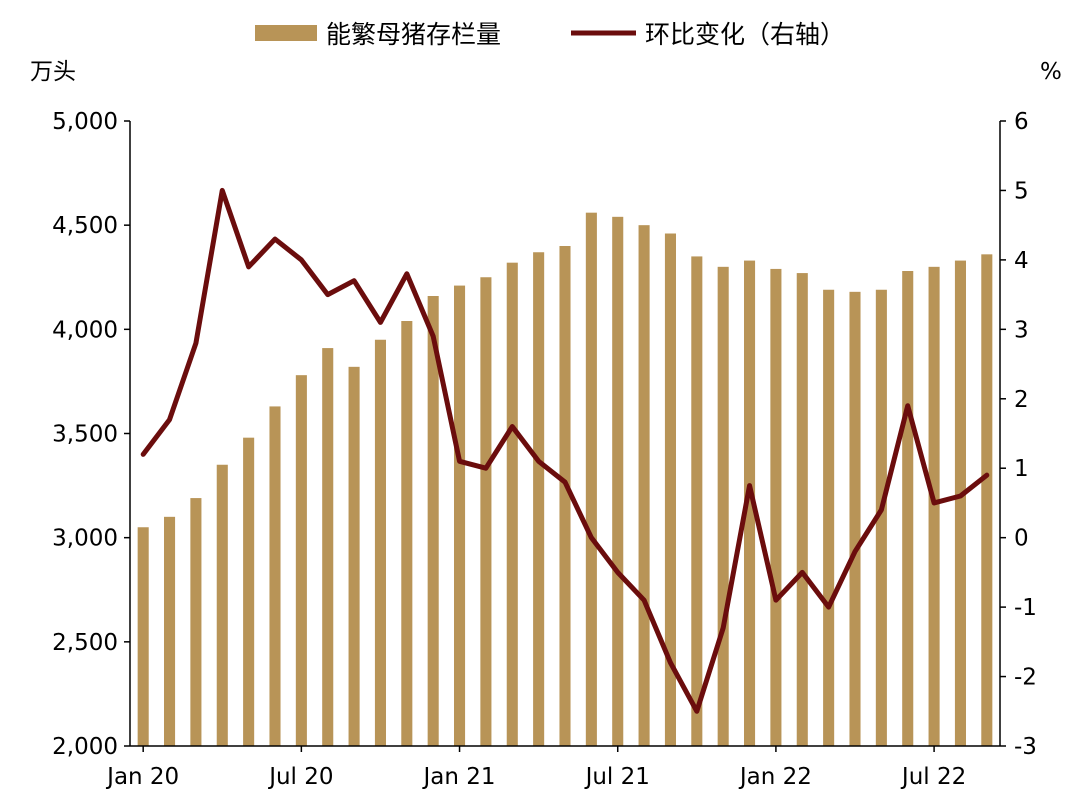 This screenshot has width=1080, height=808. What do you see at coordinates (617, 777) in the screenshot?
I see `x-tick-label: Jul 21` at bounding box center [617, 777].